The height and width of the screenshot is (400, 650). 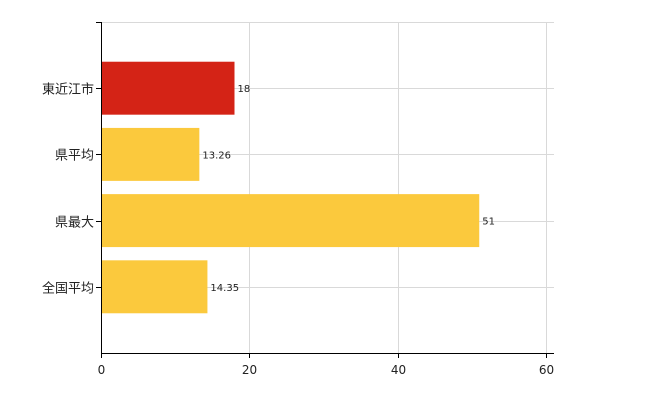 What do you see at coordinates (249, 370) in the screenshot?
I see `x-tick-label-20: 20` at bounding box center [249, 370].